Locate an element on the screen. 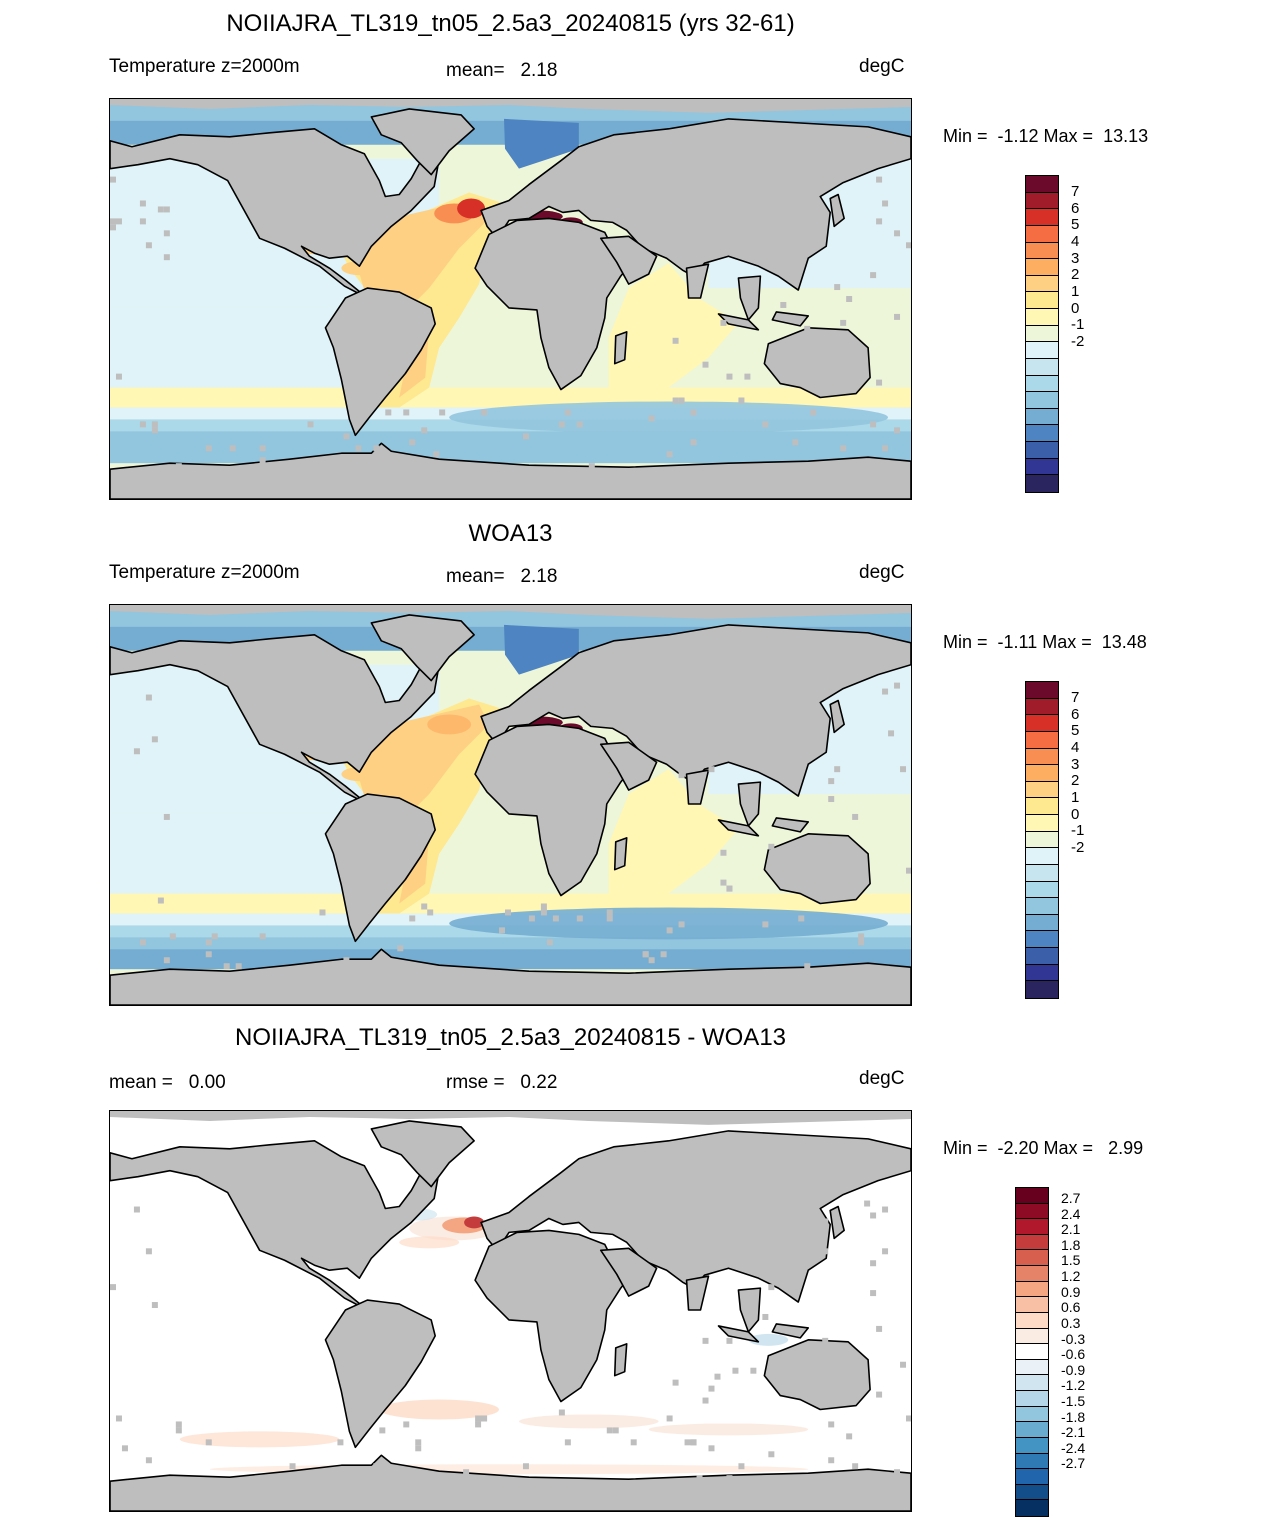  minmax-label: Min = -1.12 Max = 13.13 is located at coordinates (1046, 136).